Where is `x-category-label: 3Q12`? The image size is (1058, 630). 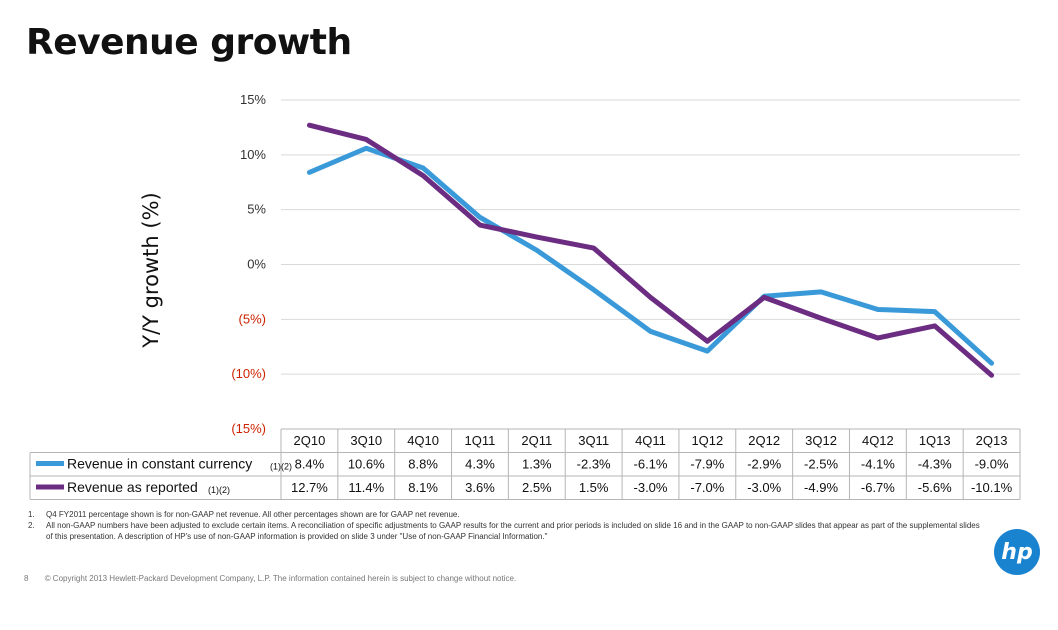
x-category-label: 3Q12 is located at coordinates (821, 440).